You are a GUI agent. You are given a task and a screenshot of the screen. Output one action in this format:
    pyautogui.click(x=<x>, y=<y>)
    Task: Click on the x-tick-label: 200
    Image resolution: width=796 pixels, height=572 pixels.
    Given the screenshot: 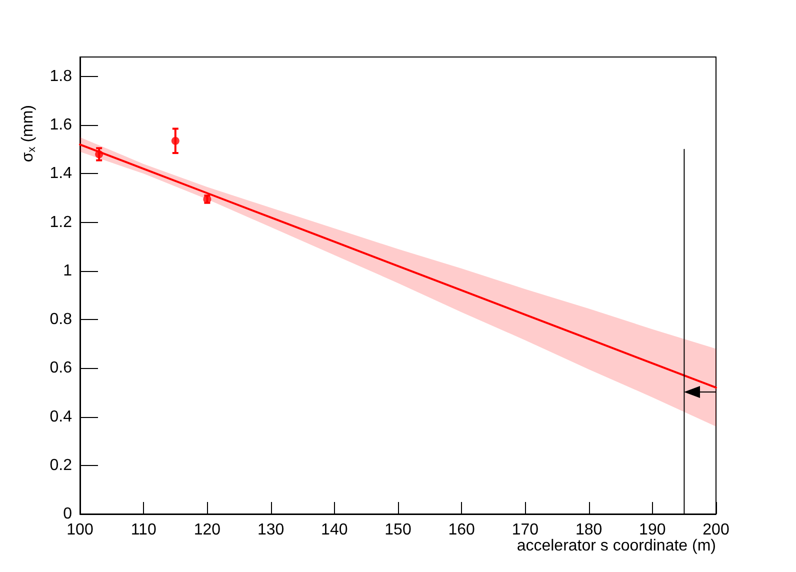 What is the action you would take?
    pyautogui.click(x=716, y=530)
    